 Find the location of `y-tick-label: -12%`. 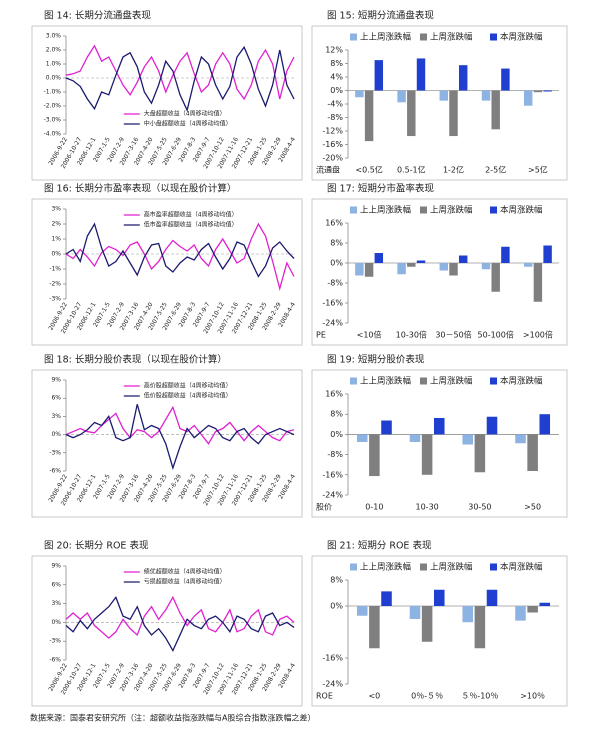

y-tick-label: -12% is located at coordinates (332, 131).